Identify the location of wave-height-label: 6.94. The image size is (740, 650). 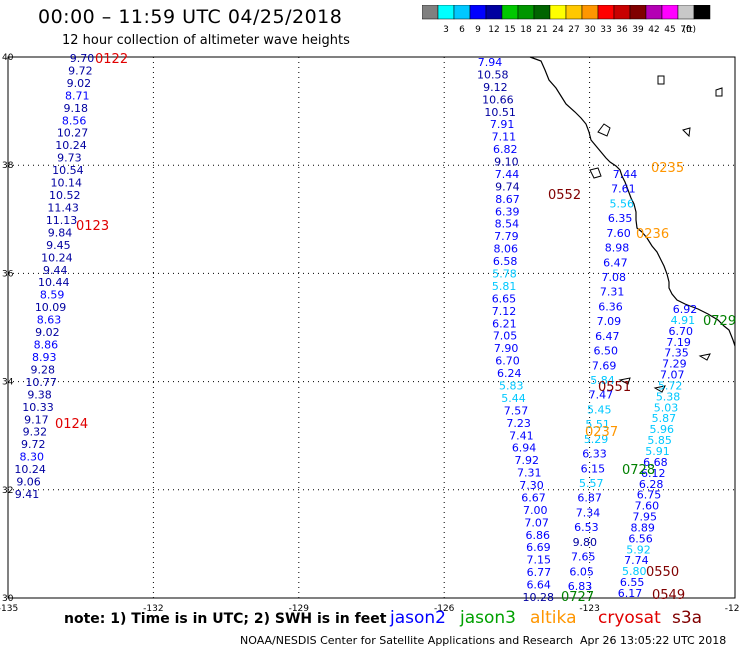
(524, 448).